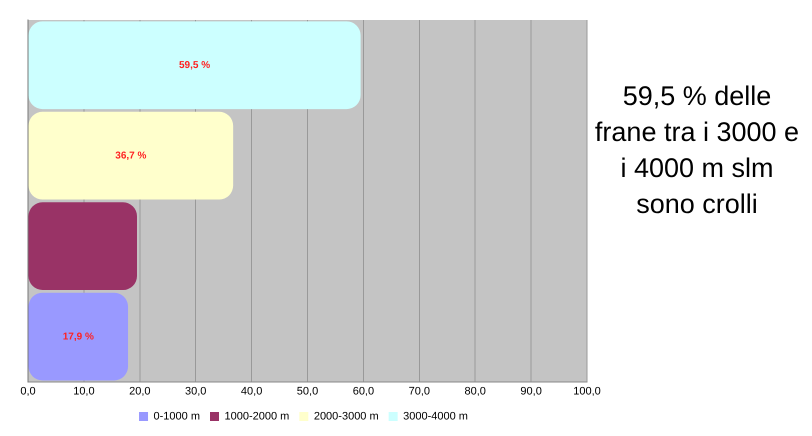  I want to click on x-tick-label: 100,0, so click(587, 391).